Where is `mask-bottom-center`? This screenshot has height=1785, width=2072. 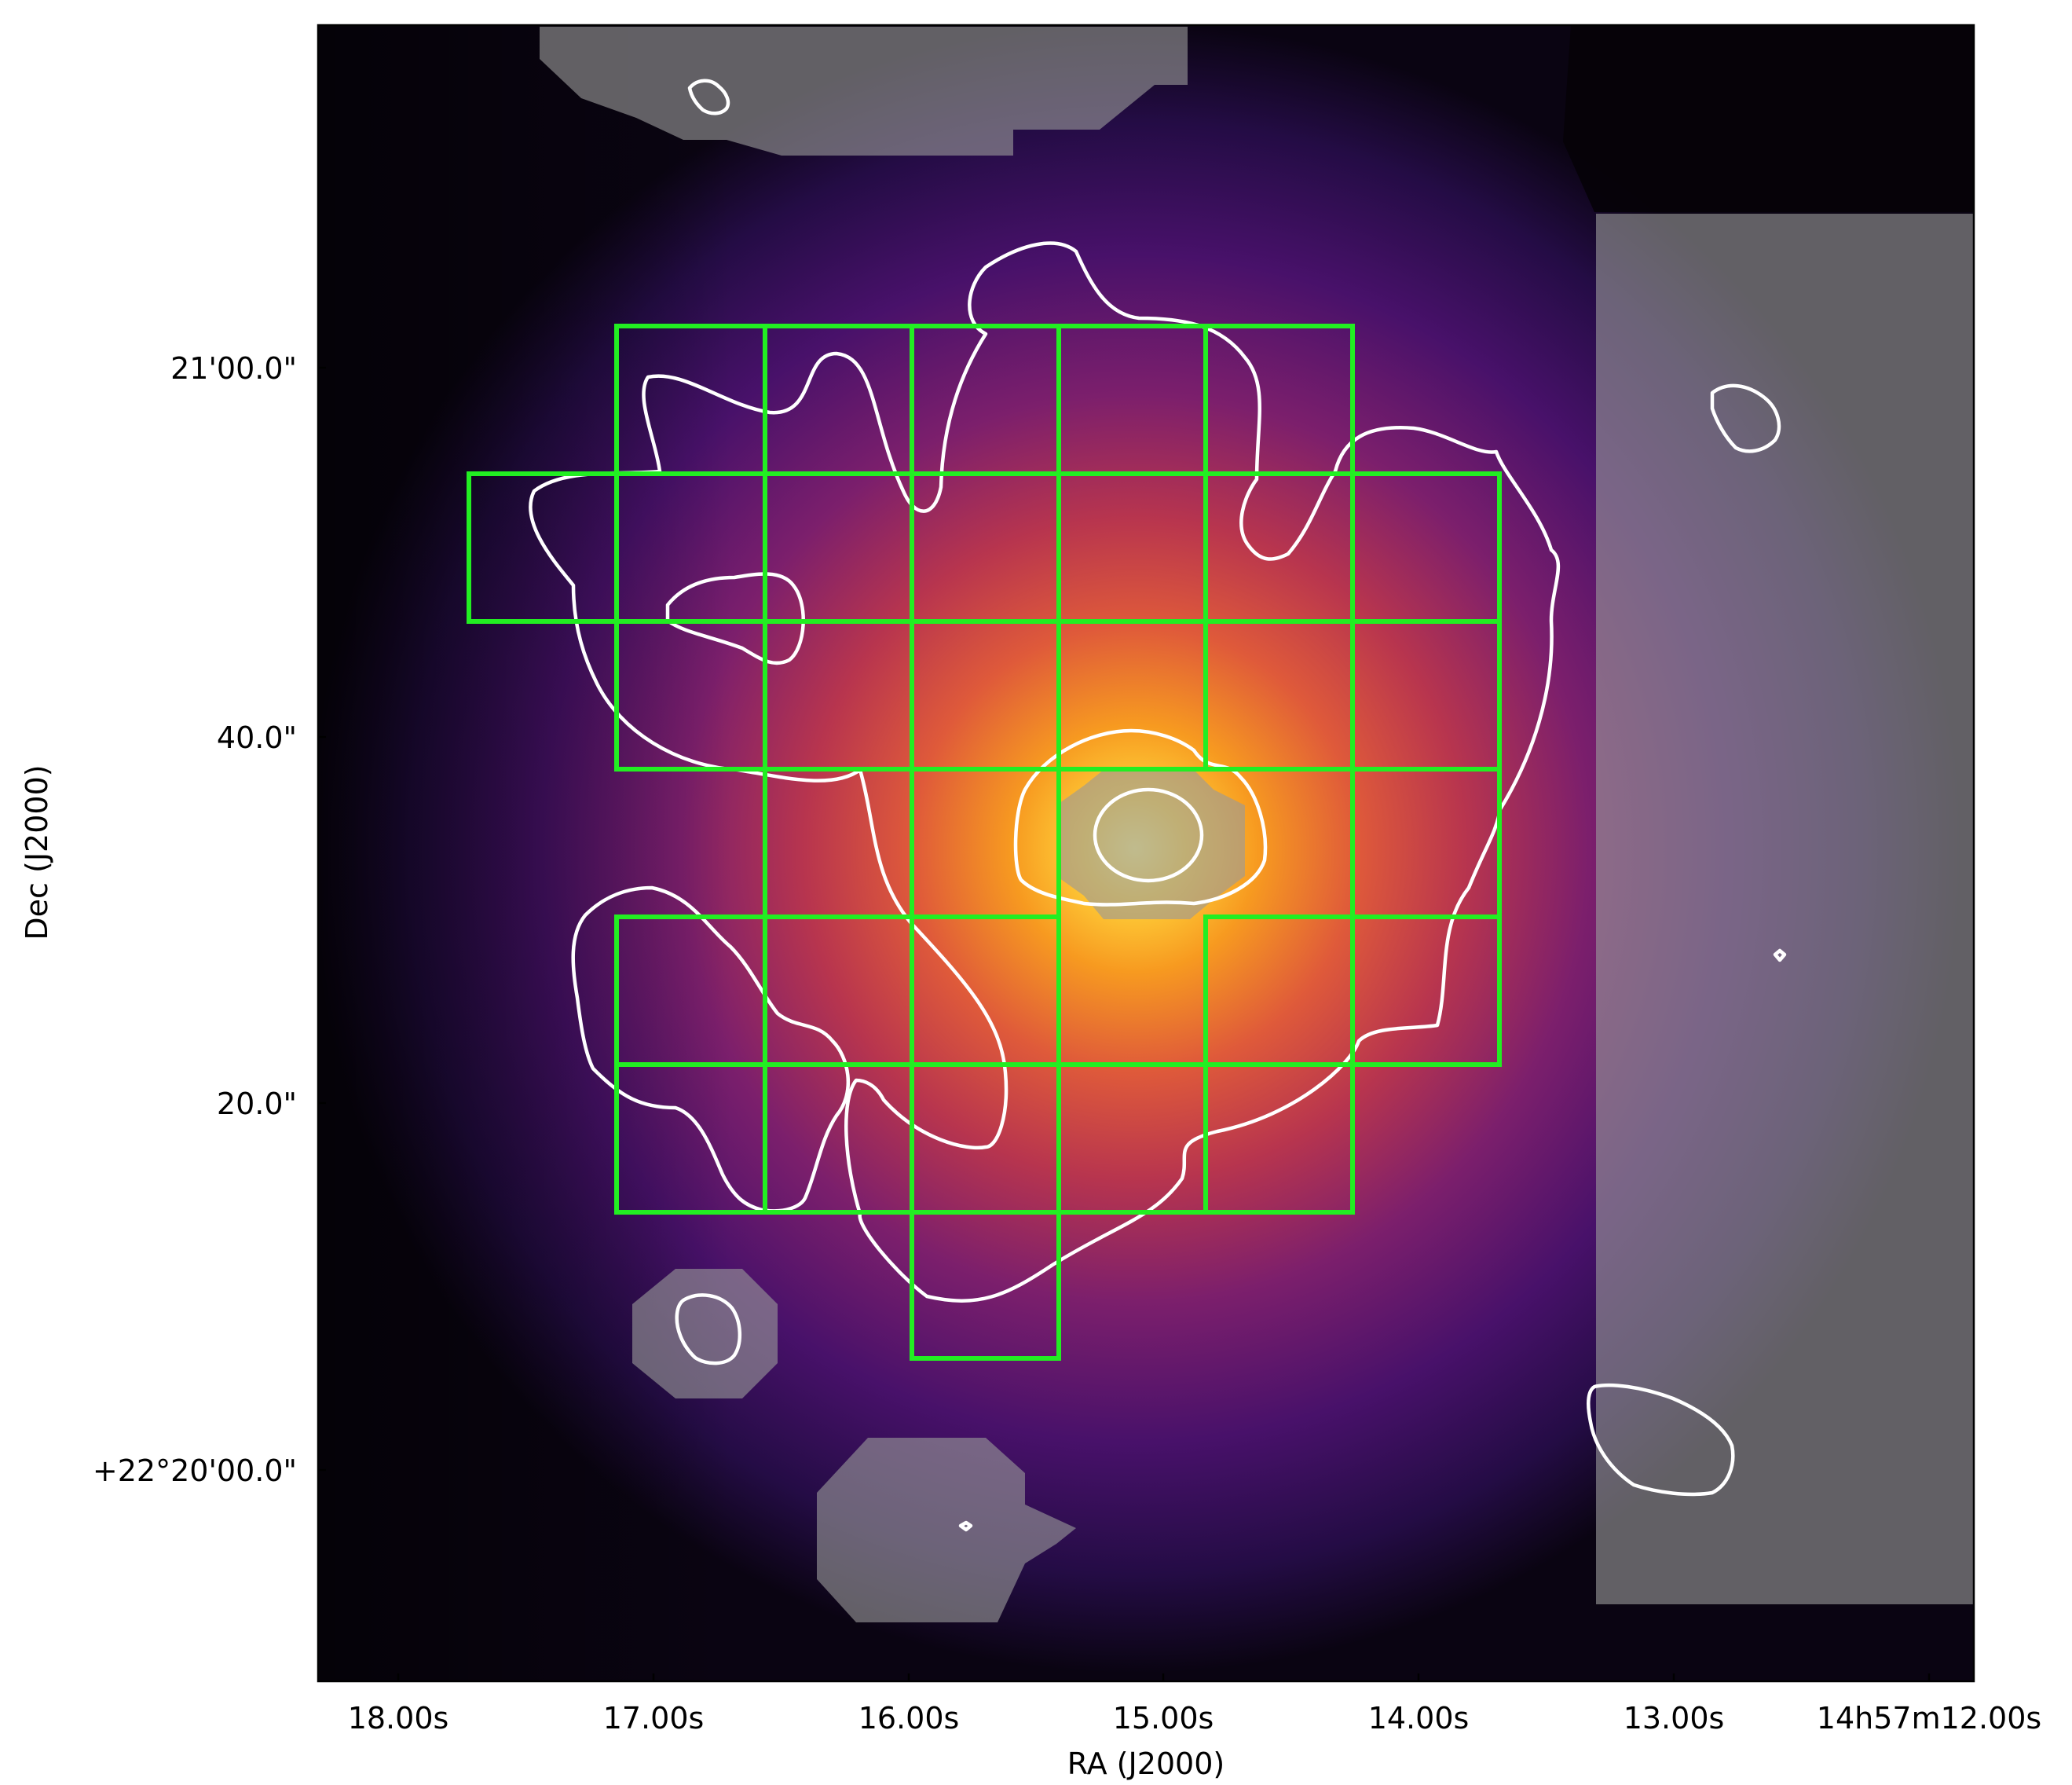
mask-bottom-center is located at coordinates (946, 1530).